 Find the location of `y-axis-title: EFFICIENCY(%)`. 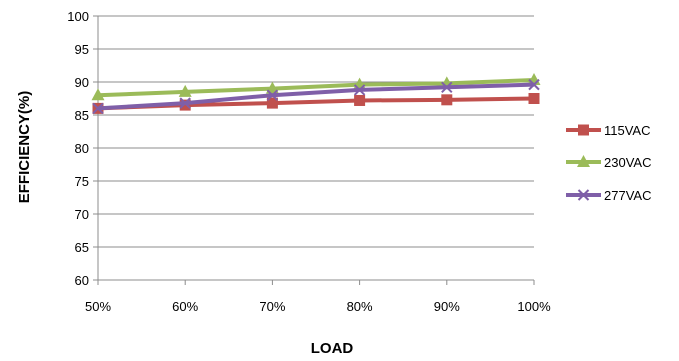

y-axis-title: EFFICIENCY(%) is located at coordinates (24, 147).